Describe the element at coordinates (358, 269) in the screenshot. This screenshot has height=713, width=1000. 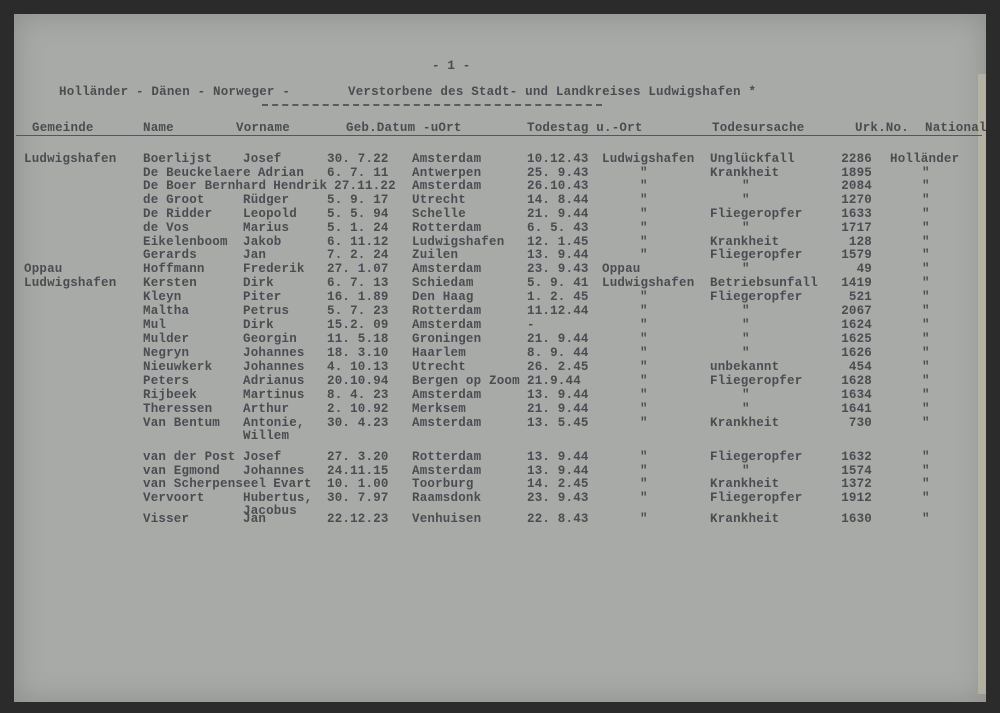
I see `cell-geb-datum: 27. 1.07` at that location.